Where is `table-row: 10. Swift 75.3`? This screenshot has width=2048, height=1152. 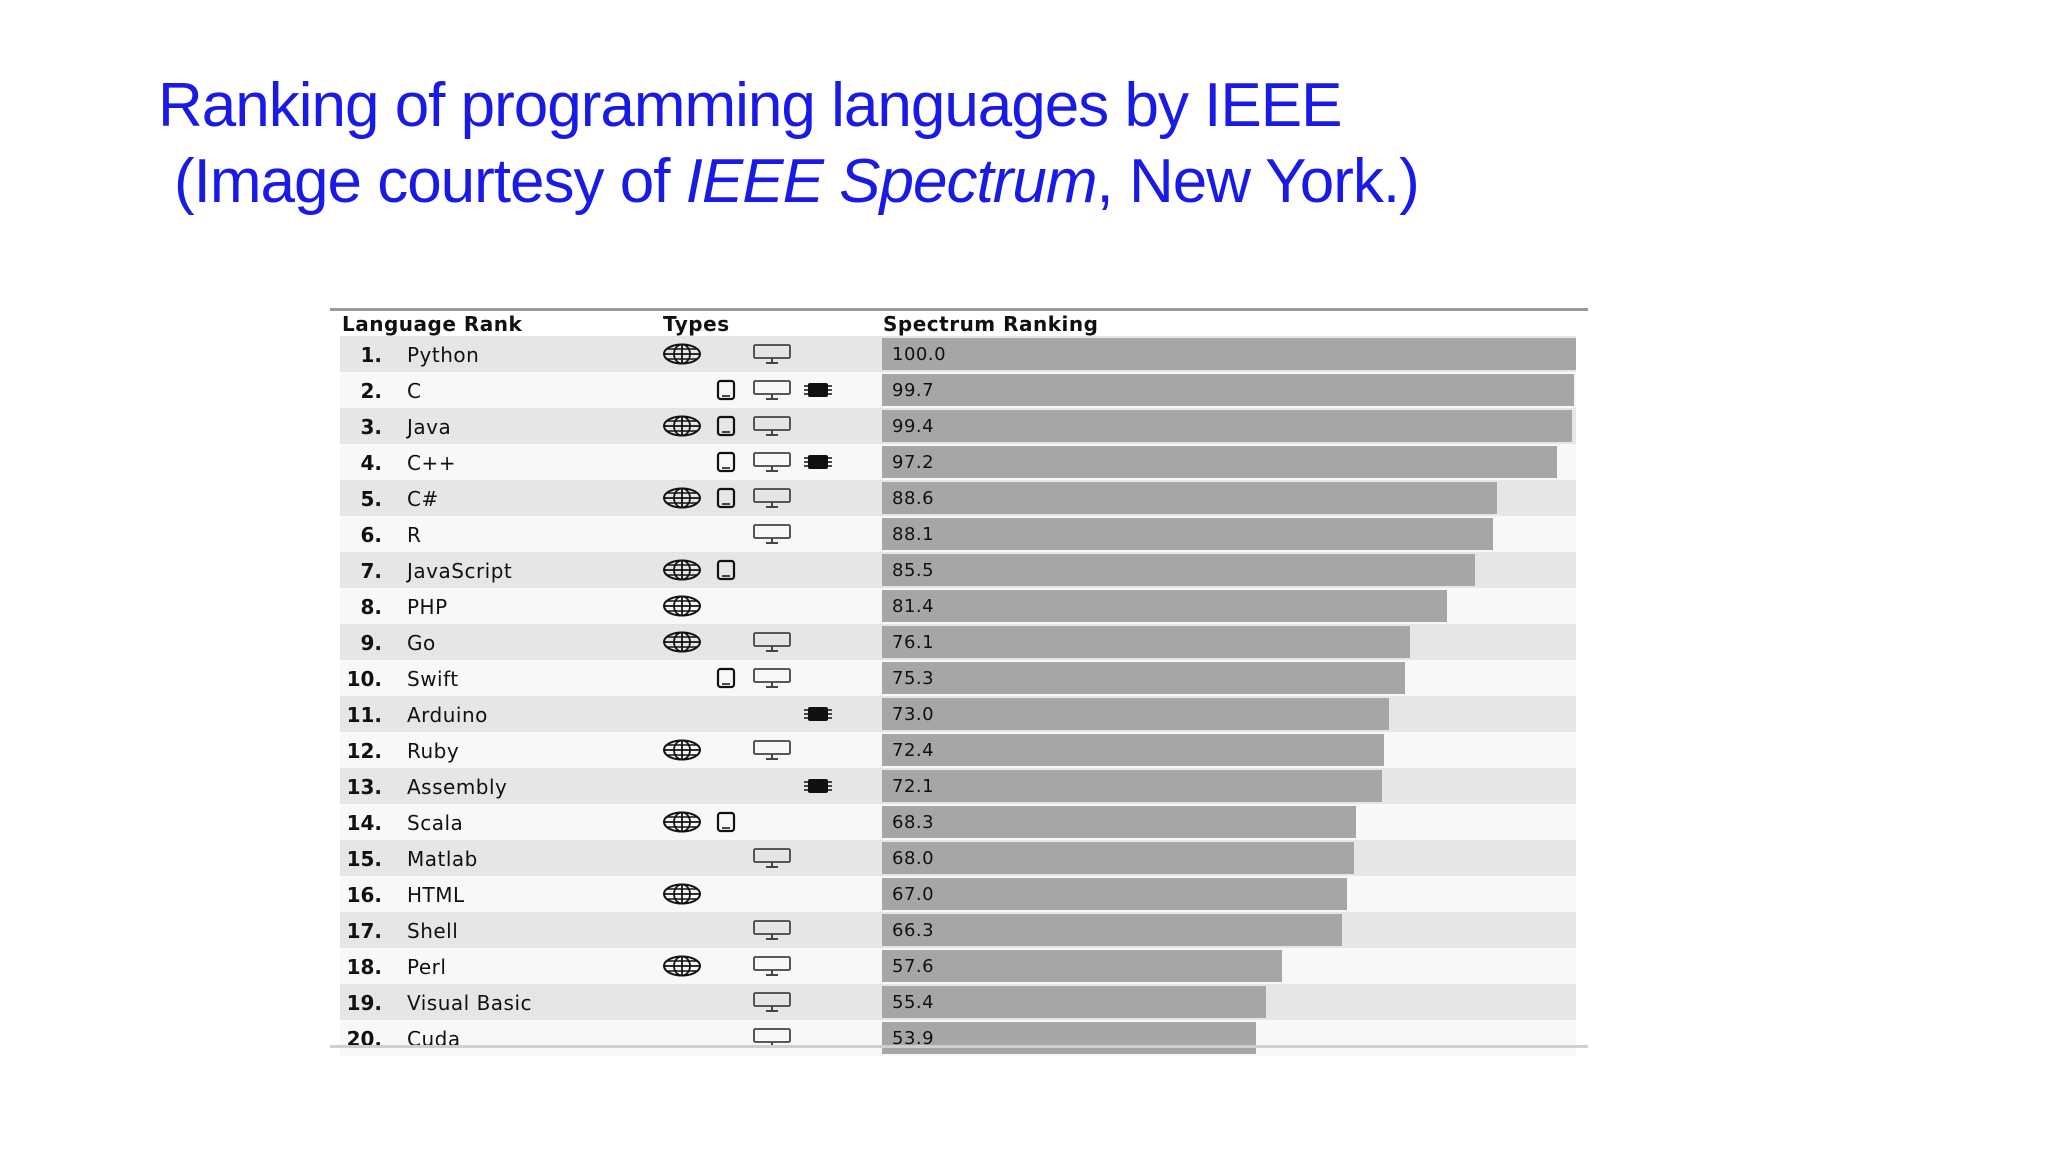 table-row: 10. Swift 75.3 is located at coordinates (958, 678).